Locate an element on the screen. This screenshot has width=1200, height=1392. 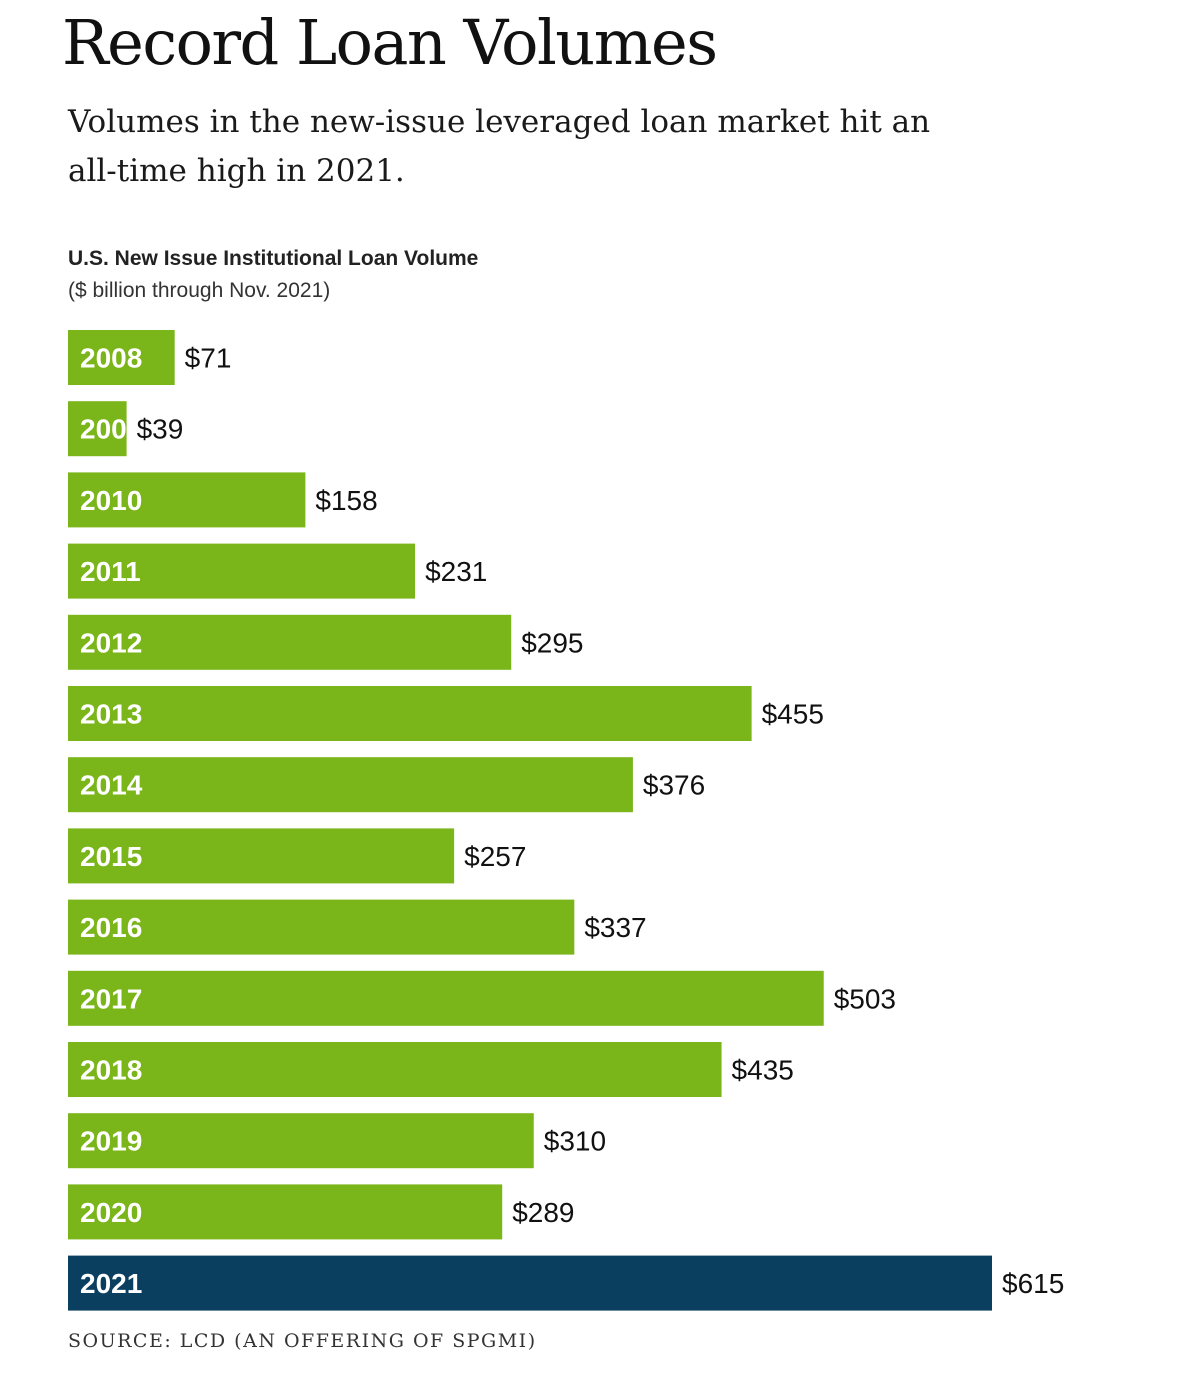
bar-category-label-2015: 2015 is located at coordinates (111, 856).